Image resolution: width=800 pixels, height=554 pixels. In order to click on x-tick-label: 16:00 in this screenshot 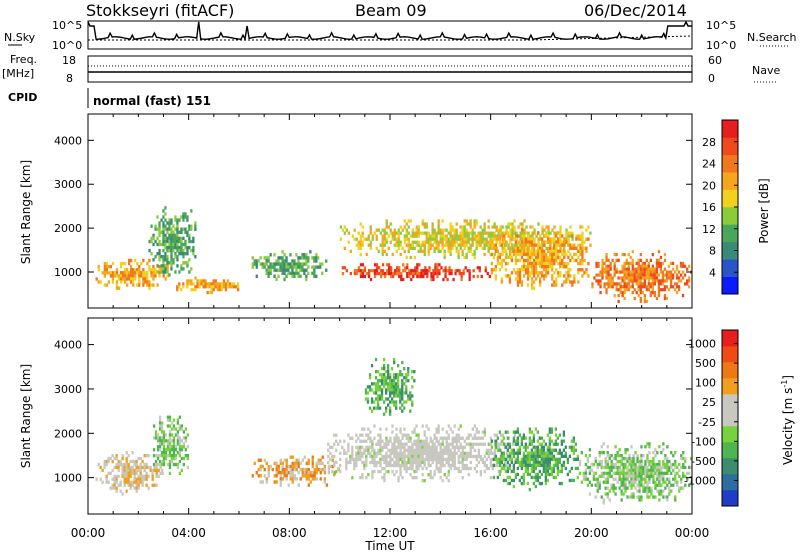, I will do `click(490, 533)`.